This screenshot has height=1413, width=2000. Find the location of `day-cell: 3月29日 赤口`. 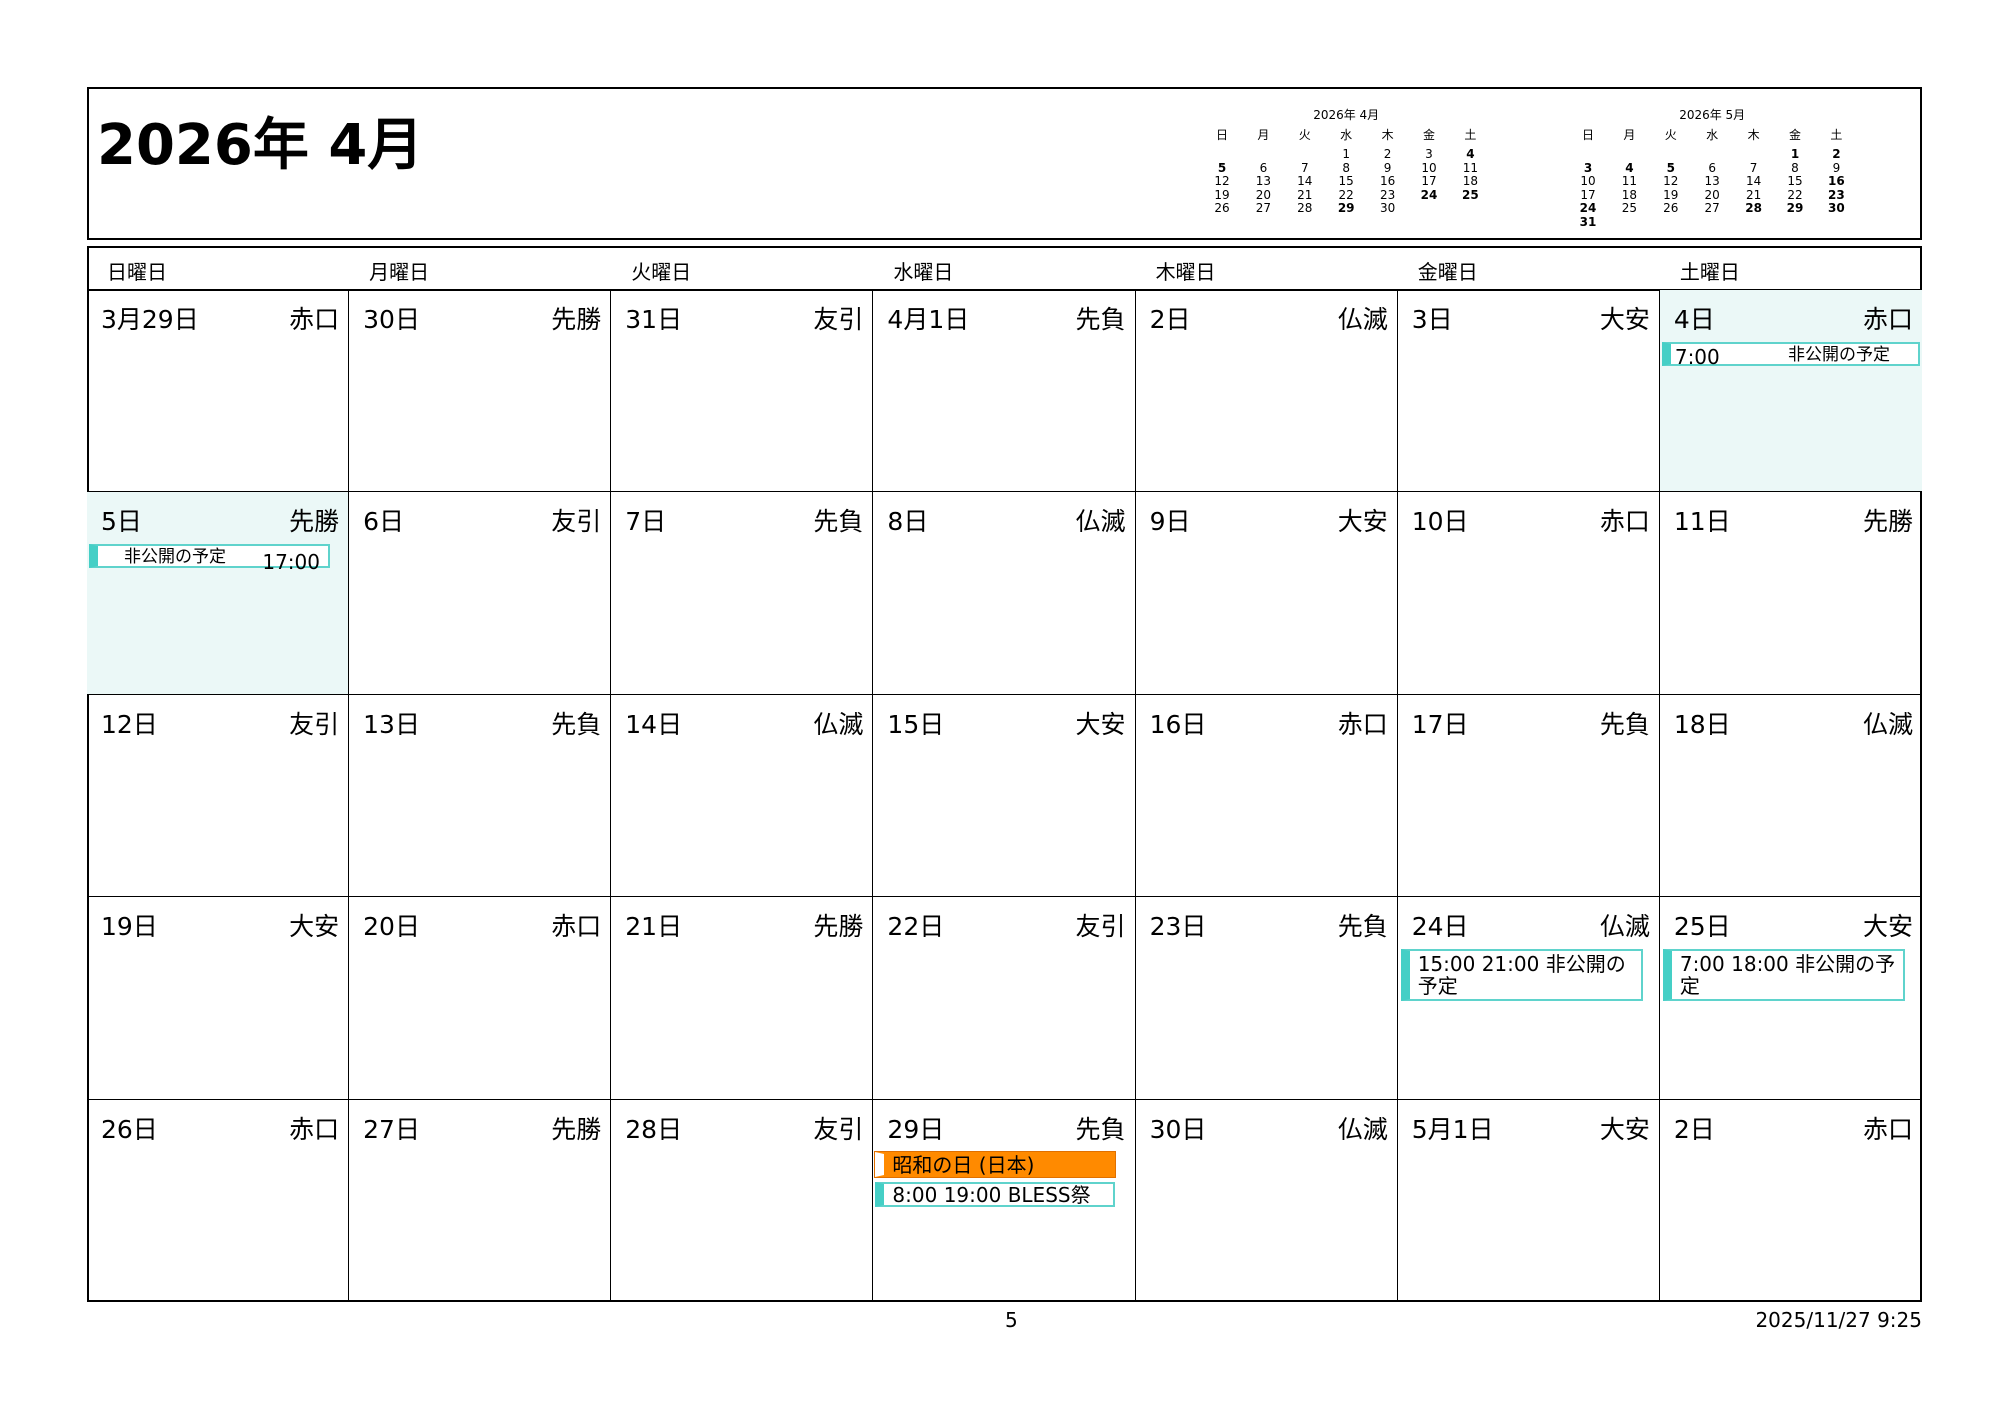

day-cell: 3月29日 赤口 is located at coordinates (218, 391).